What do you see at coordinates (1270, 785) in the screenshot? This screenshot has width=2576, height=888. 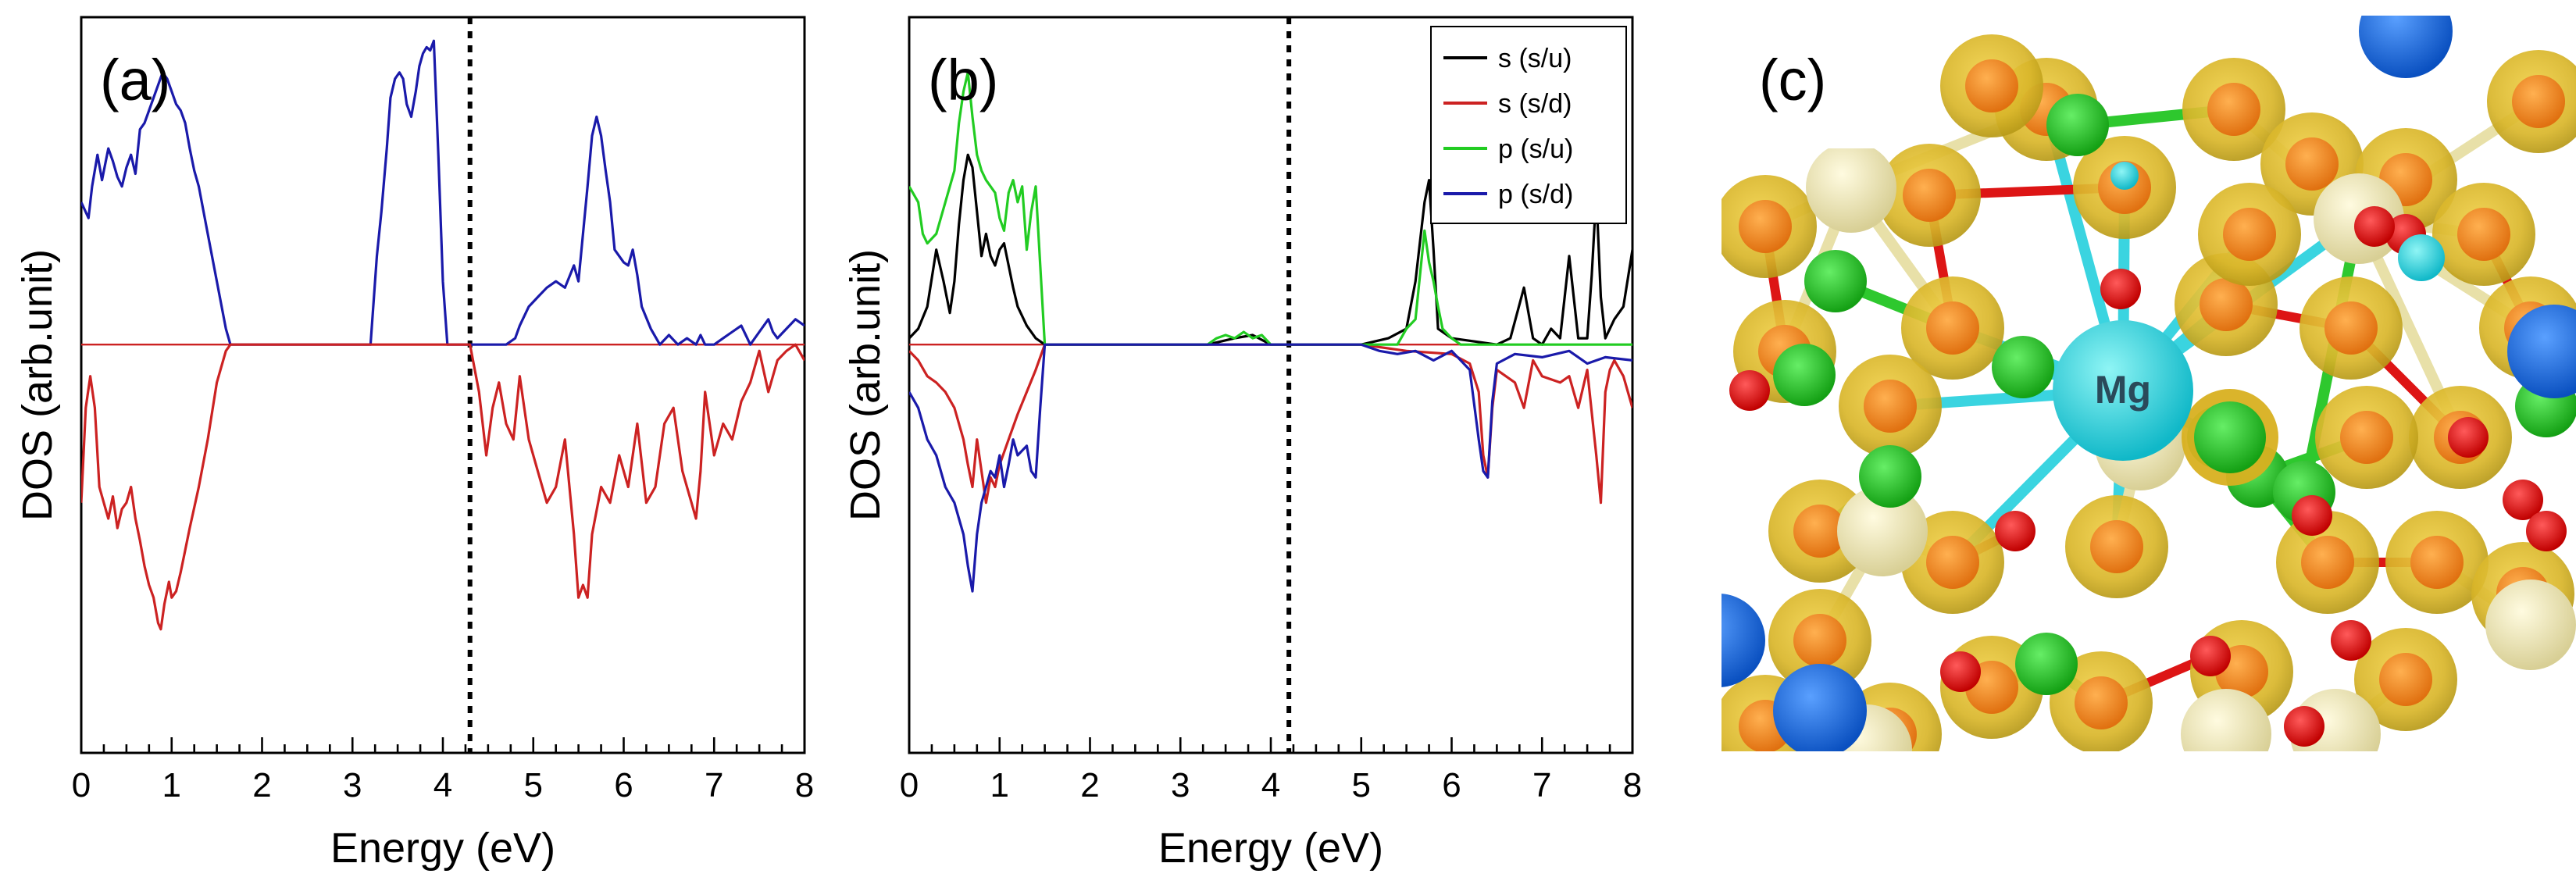 I see `panel-b-x-tick-label: 4` at bounding box center [1270, 785].